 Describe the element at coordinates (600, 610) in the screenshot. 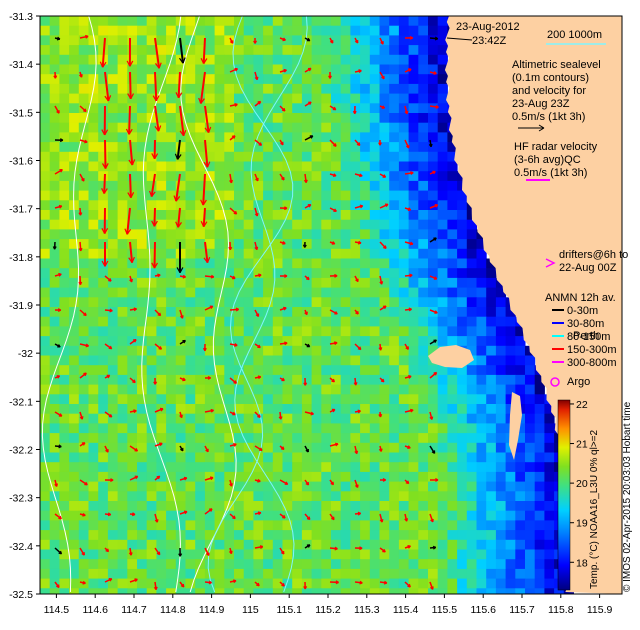

I see `x-tick-label: 115.9` at that location.